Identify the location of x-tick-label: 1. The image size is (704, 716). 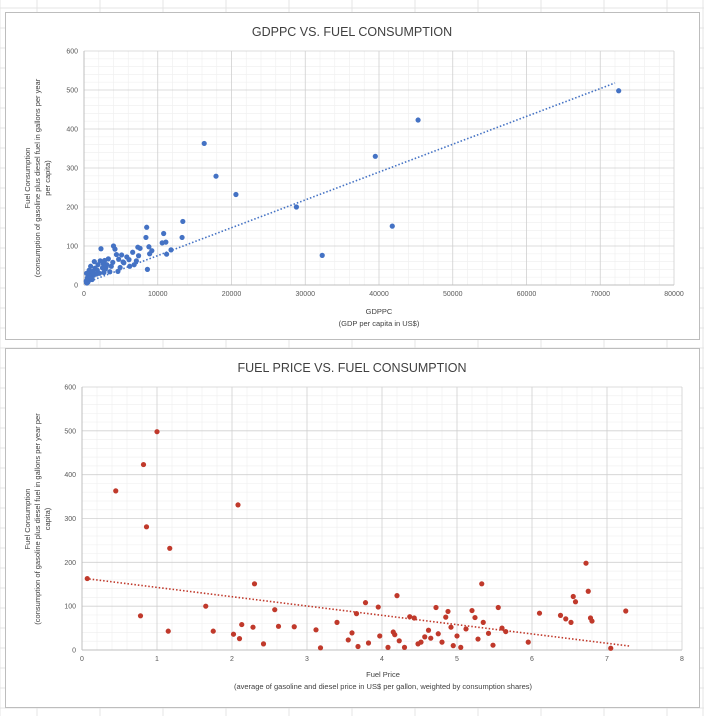
(157, 659).